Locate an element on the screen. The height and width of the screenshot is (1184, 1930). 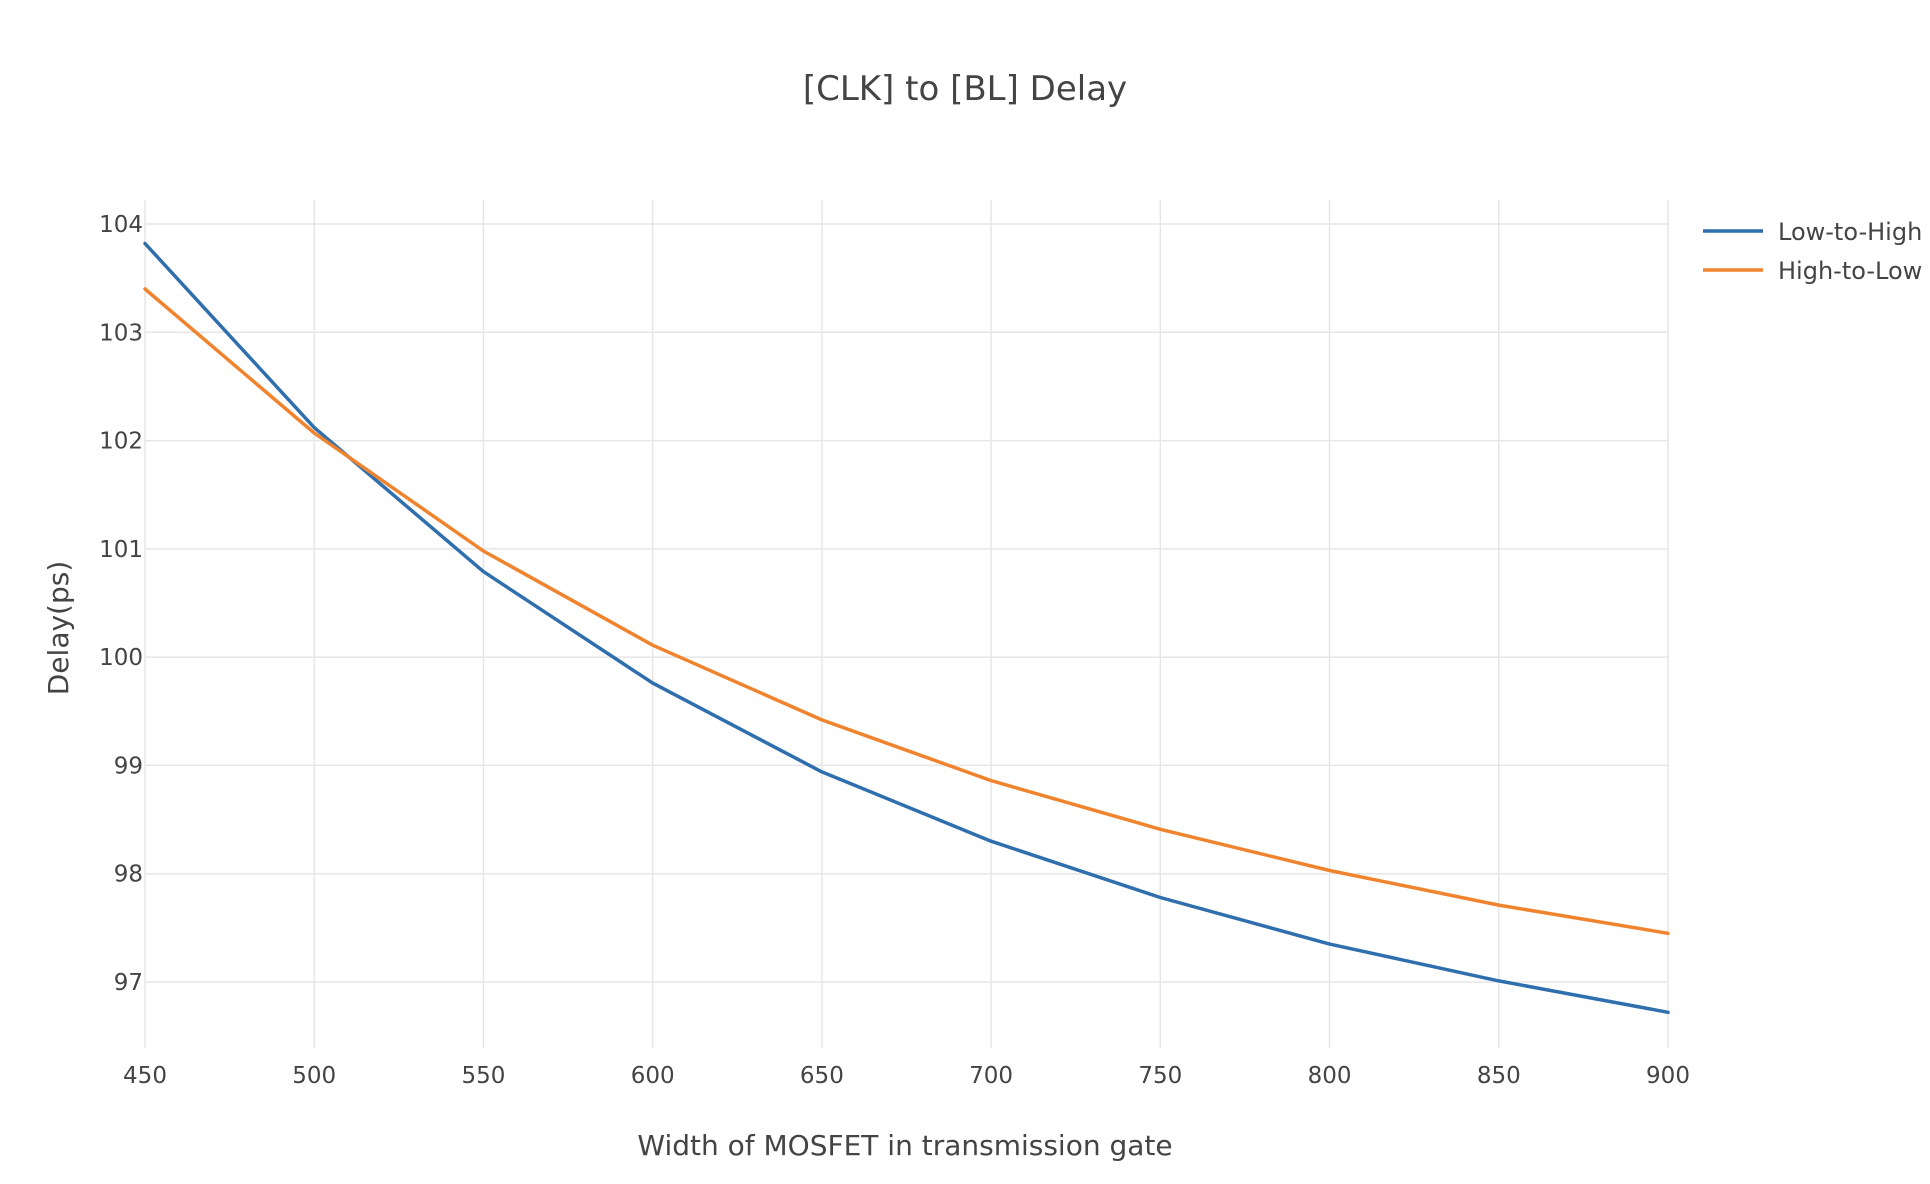
x-tick-label: 700 is located at coordinates (991, 1076).